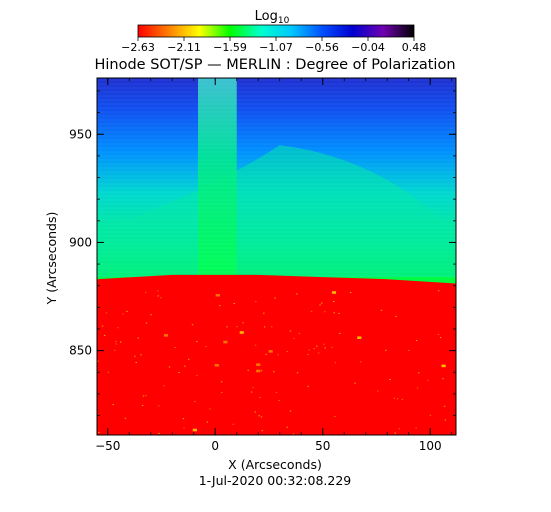  What do you see at coordinates (414, 47) in the screenshot?
I see `colorbar-tick-label: 0.48` at bounding box center [414, 47].